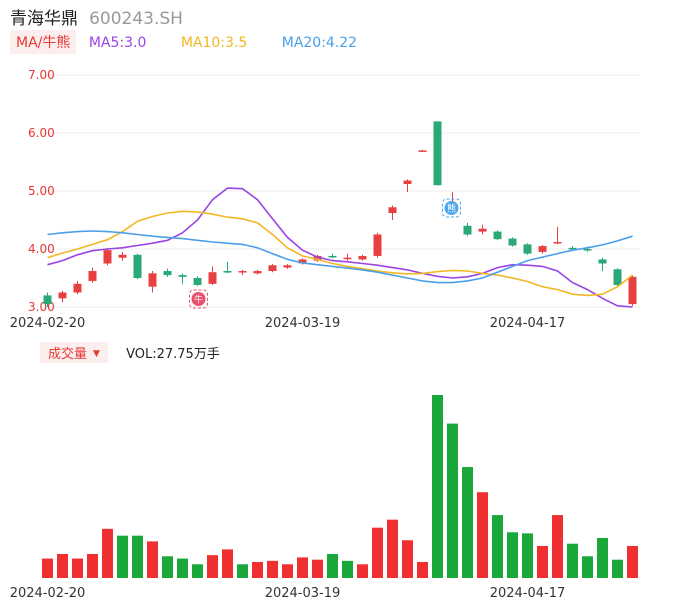  I want to click on bull-signal-icon-label: 牛, so click(198, 300).